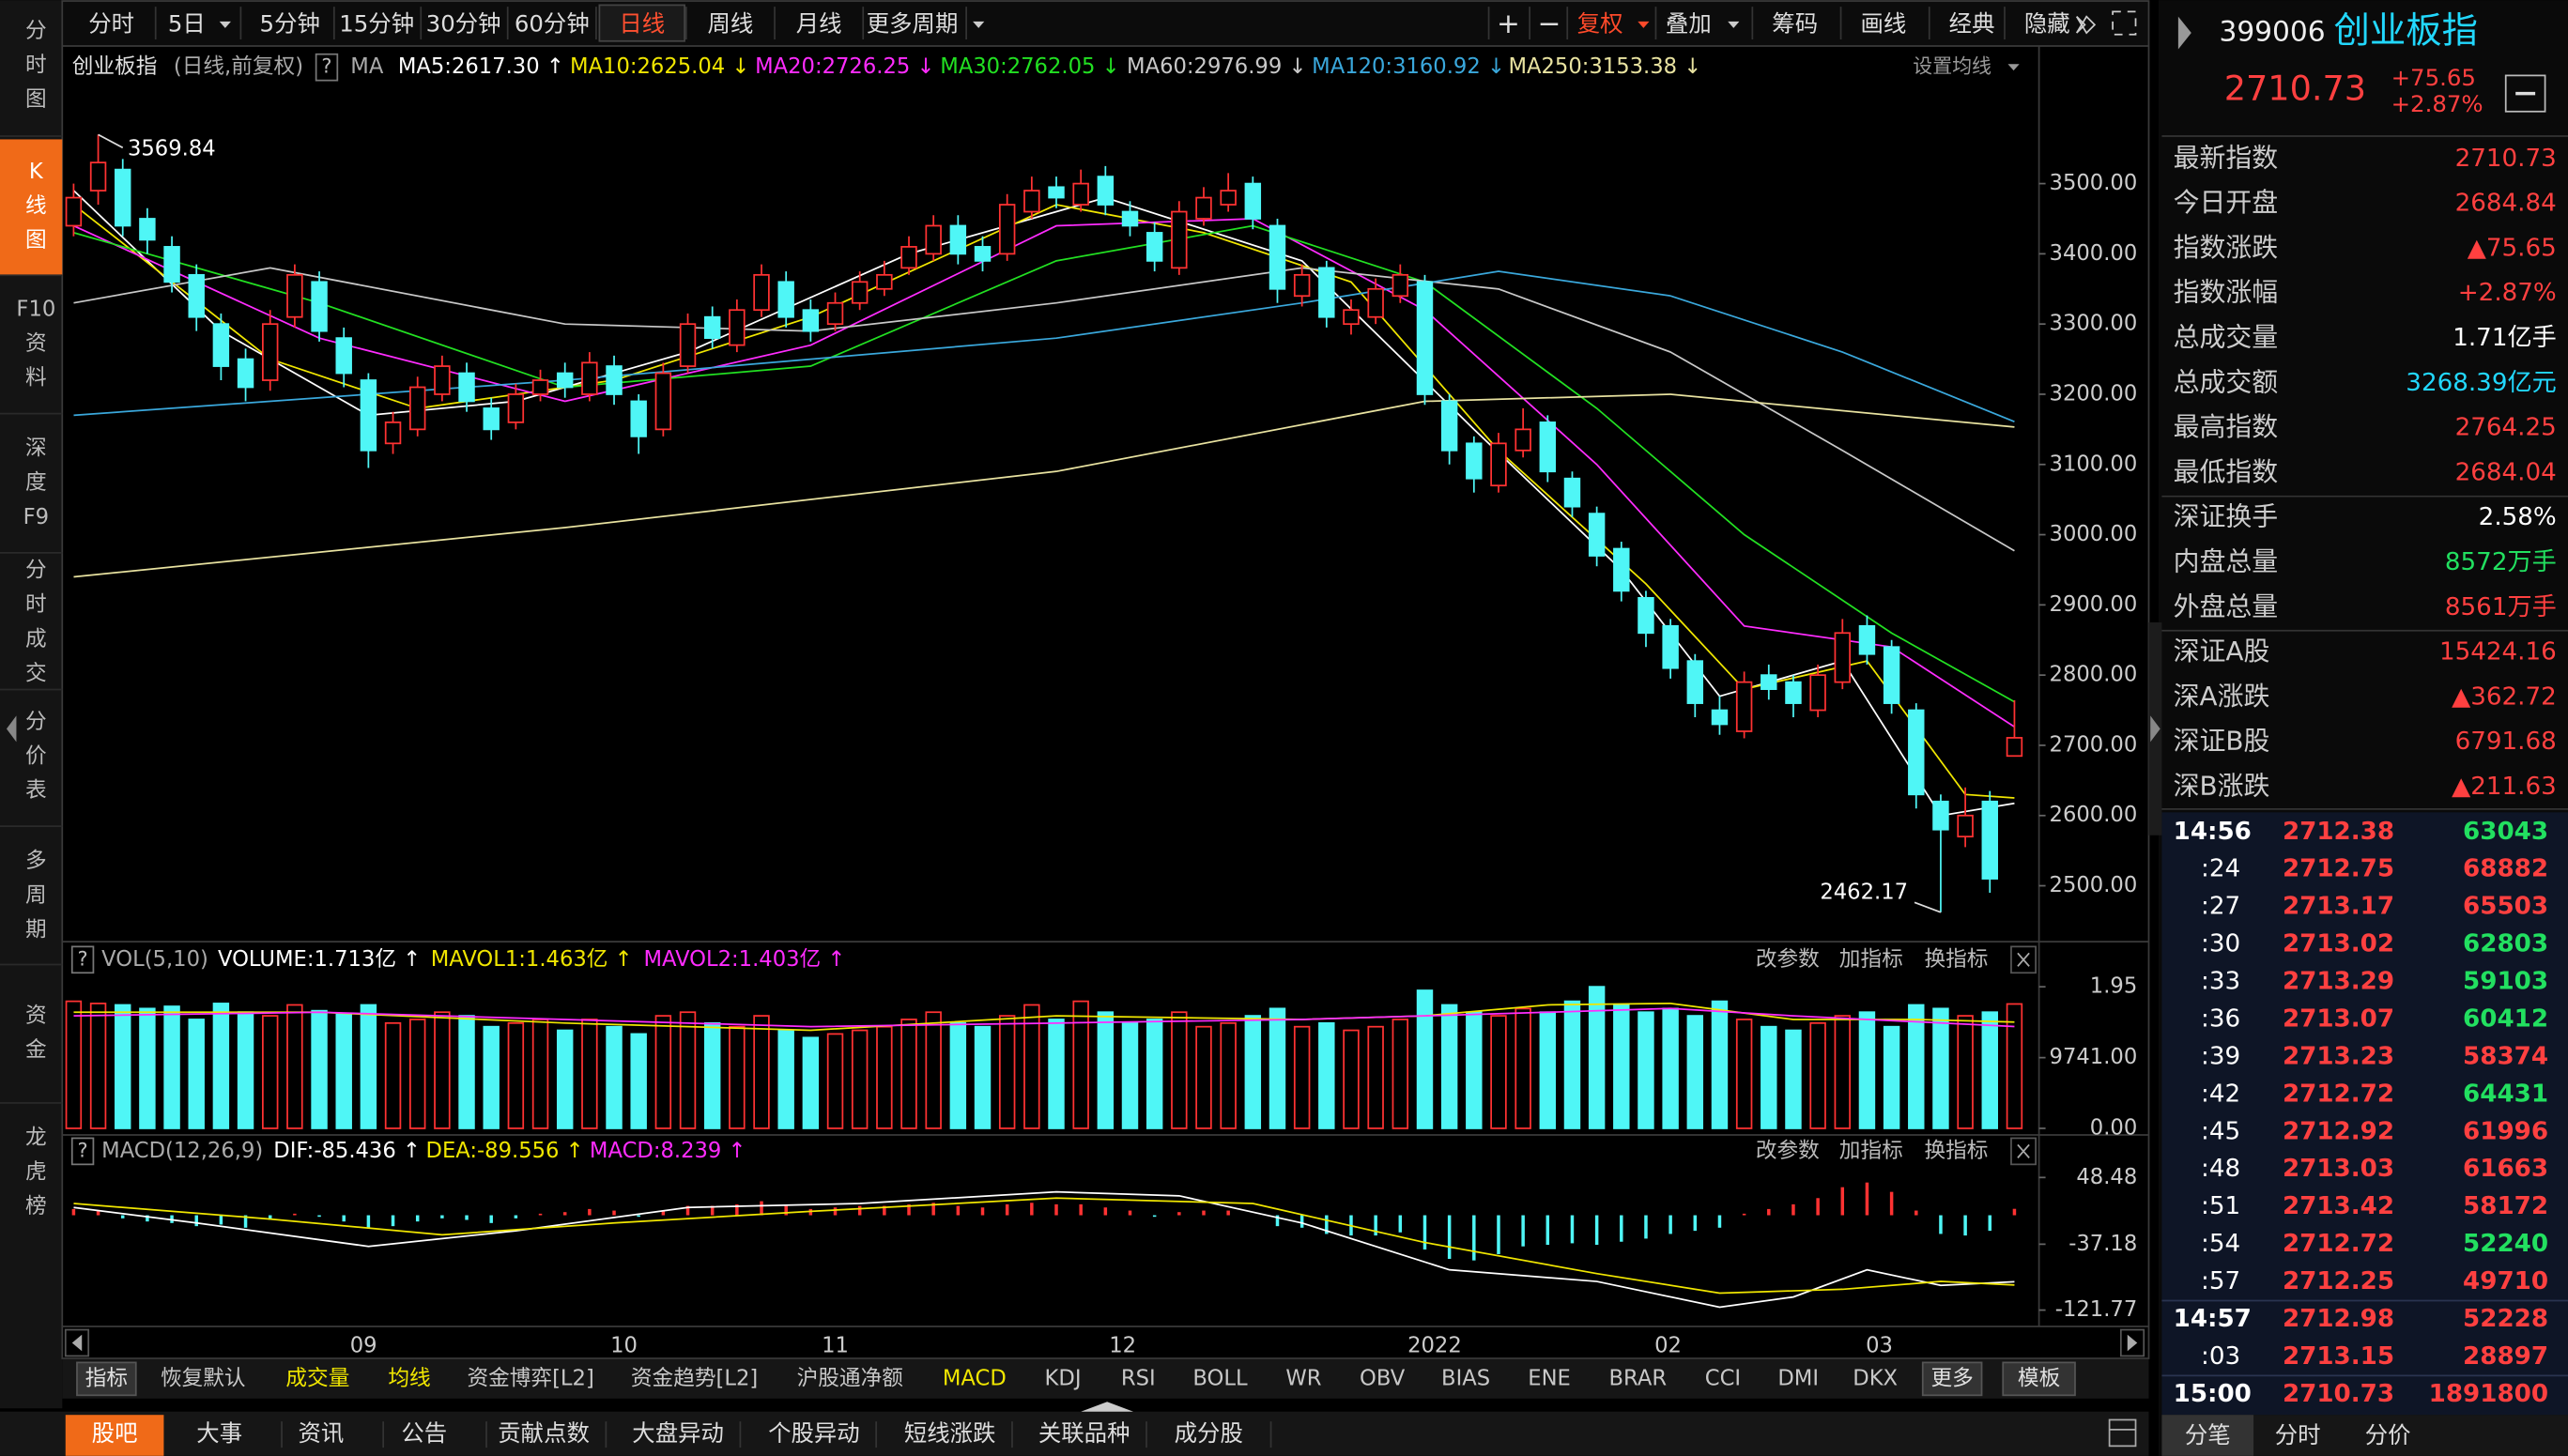 The height and width of the screenshot is (1456, 2568). What do you see at coordinates (36, 449) in the screenshot?
I see `sidebar-tab: 深` at bounding box center [36, 449].